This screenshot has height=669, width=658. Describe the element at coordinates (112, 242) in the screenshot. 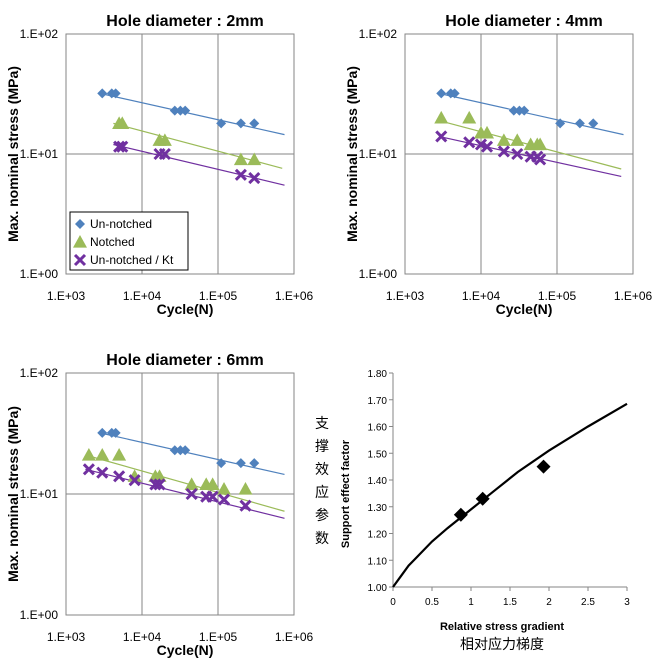

I see `legend-label: Notched` at that location.